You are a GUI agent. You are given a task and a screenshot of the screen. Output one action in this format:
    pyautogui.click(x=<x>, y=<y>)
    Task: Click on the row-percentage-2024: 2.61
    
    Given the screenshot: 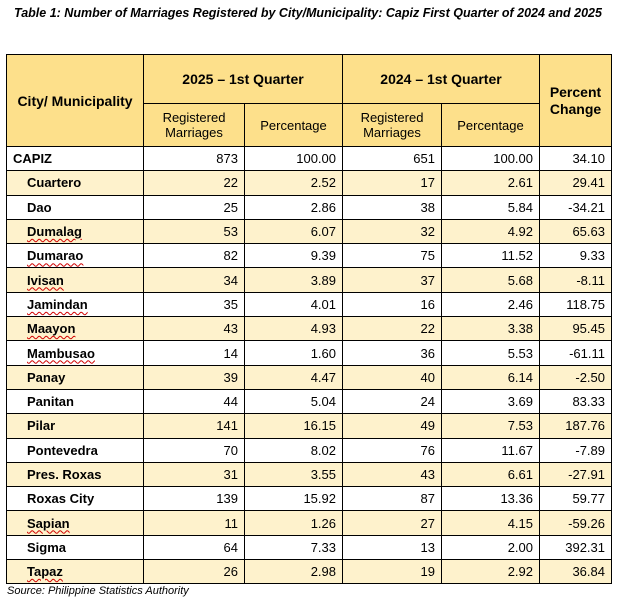 What is the action you would take?
    pyautogui.click(x=490, y=183)
    